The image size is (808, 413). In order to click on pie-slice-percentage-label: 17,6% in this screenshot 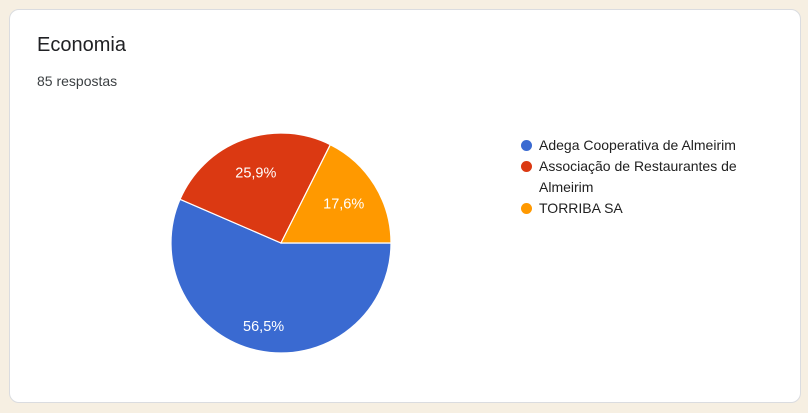, I will do `click(343, 204)`.